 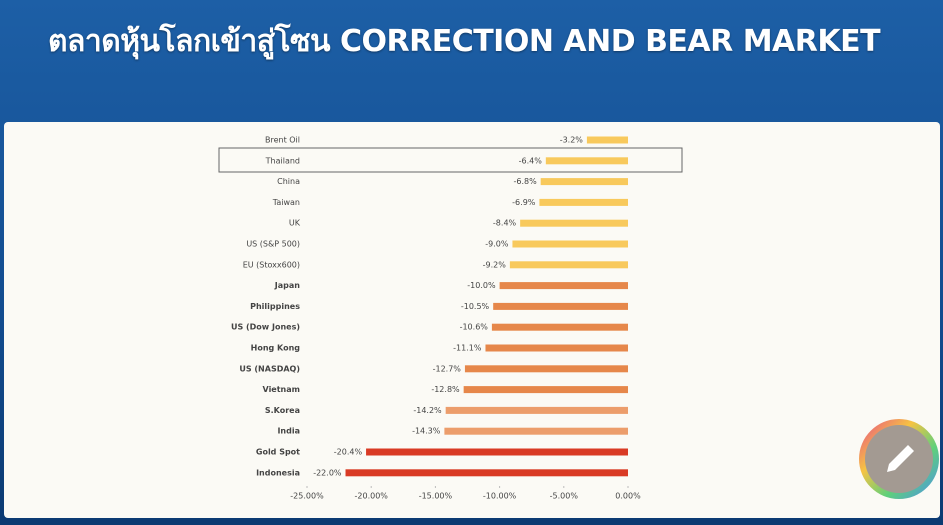 What do you see at coordinates (273, 244) in the screenshot?
I see `category-label: US (S&P 500)` at bounding box center [273, 244].